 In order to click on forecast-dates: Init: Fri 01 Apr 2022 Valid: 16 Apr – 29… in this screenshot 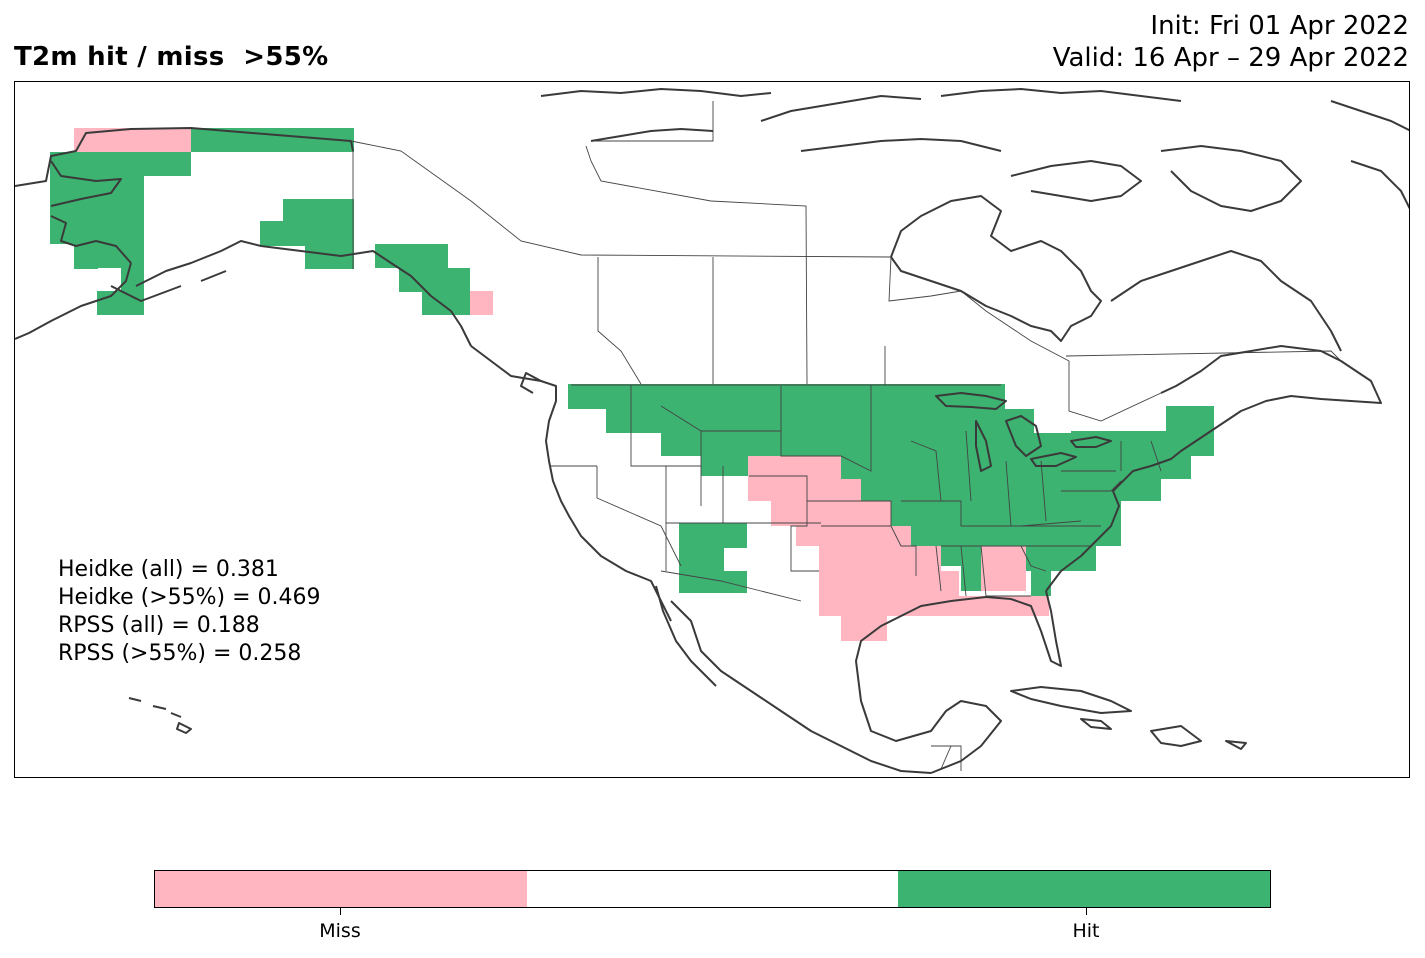, I will do `click(1231, 42)`.